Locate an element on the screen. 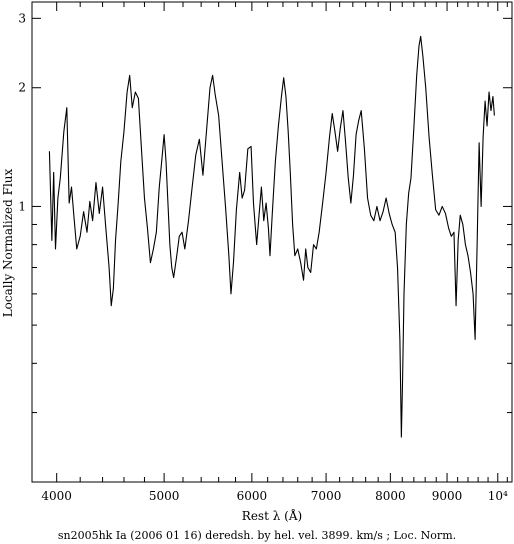 Image resolution: width=514 pixels, height=544 pixels. x-tick-label: 6000 is located at coordinates (252, 496).